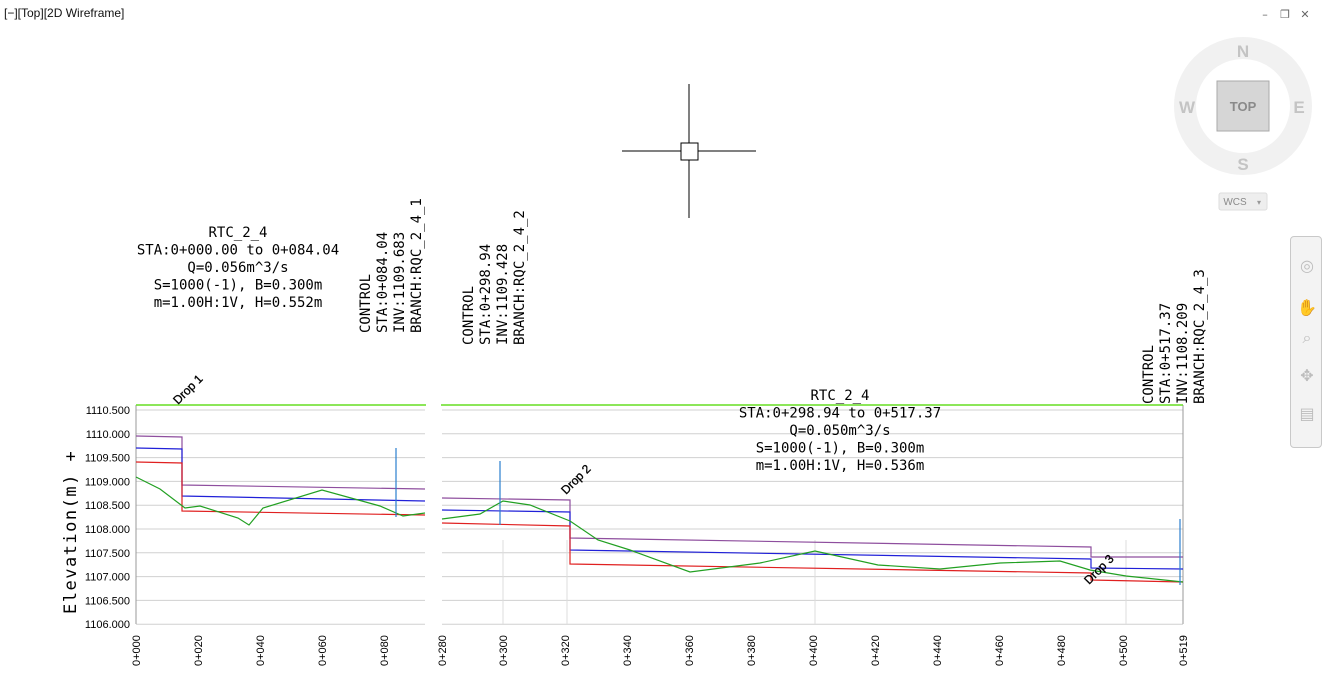 The width and height of the screenshot is (1330, 676). I want to click on x-tick-label: 0+500, so click(1124, 650).